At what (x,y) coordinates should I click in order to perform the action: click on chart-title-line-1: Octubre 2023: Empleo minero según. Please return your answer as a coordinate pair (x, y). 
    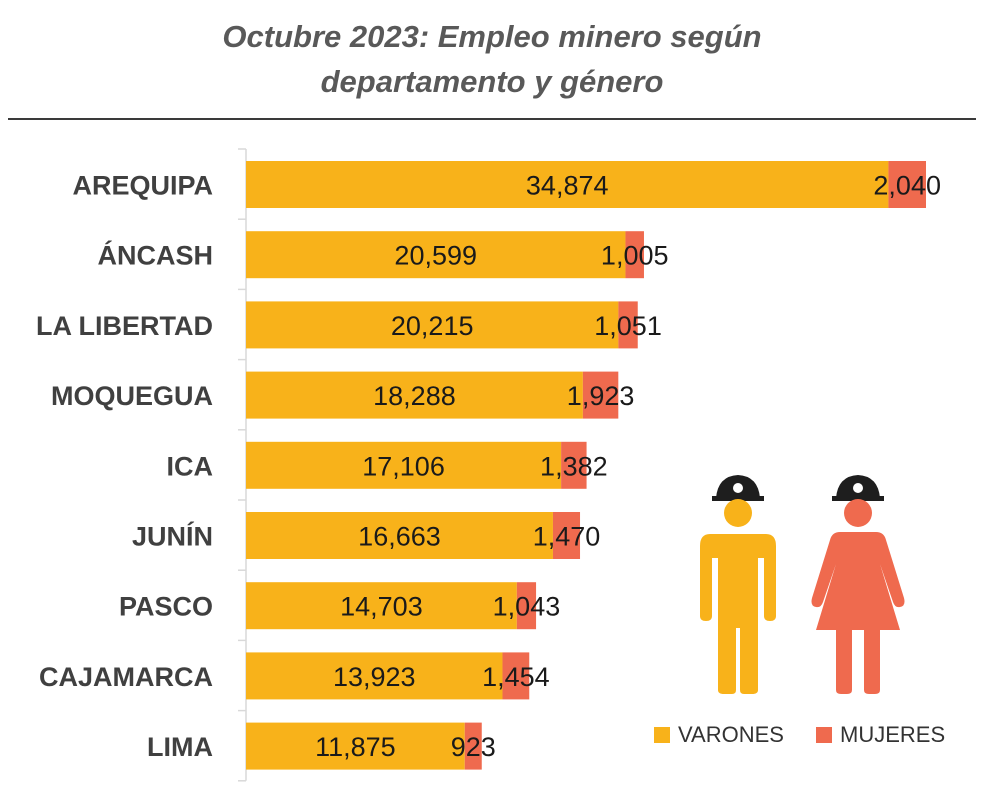
    Looking at the image, I should click on (492, 36).